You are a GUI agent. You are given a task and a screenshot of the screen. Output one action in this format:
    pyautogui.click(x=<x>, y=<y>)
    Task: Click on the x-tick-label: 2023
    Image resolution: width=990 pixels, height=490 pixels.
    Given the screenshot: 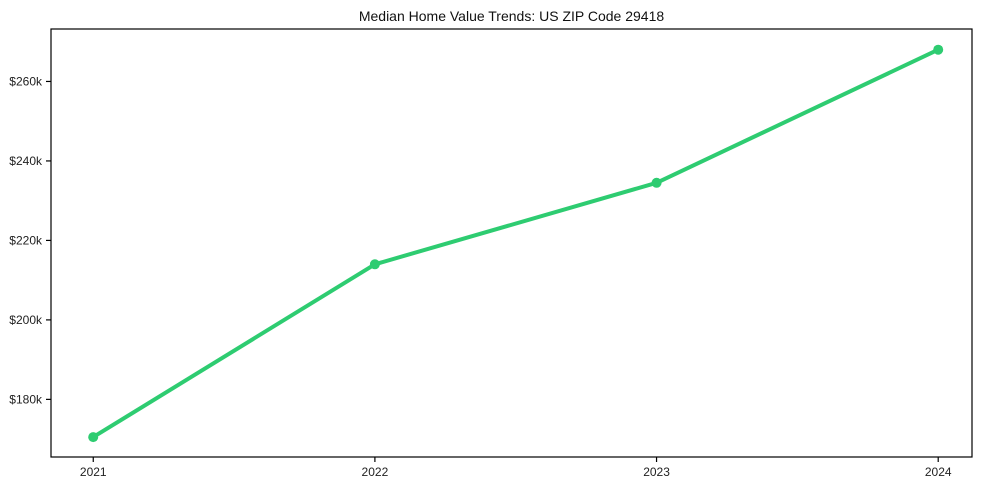 What is the action you would take?
    pyautogui.click(x=656, y=472)
    